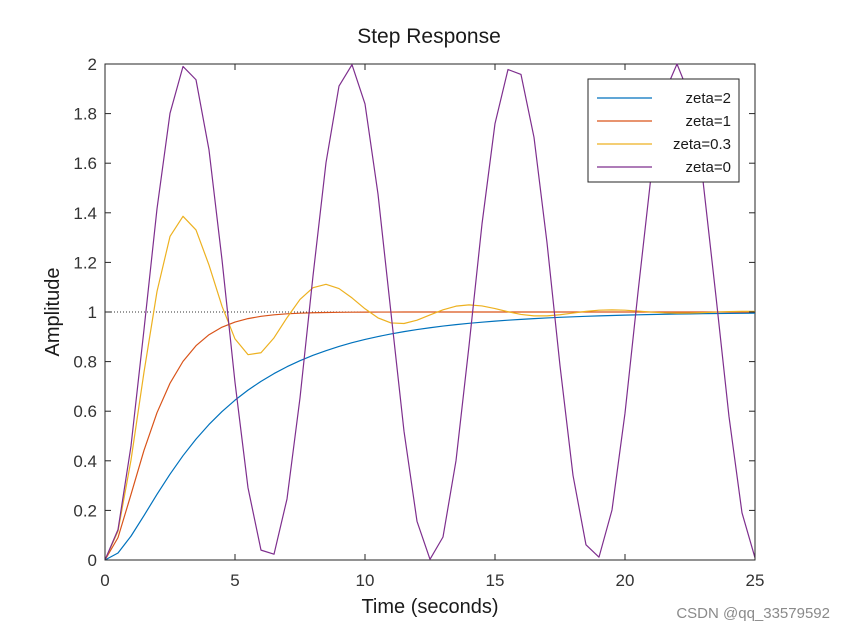 The width and height of the screenshot is (844, 636). Describe the element at coordinates (708, 121) in the screenshot. I see `legend-label-1: zeta=1` at that location.